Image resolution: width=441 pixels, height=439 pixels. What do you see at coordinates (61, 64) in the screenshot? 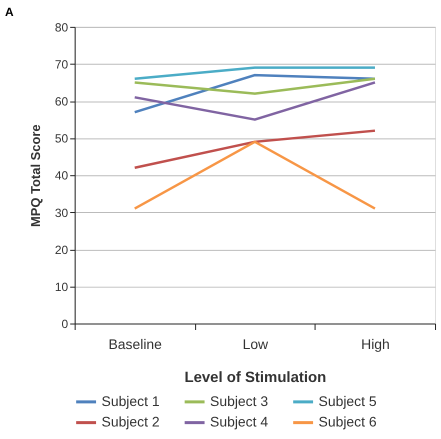
I see `y-tick-label: 70` at bounding box center [61, 64].